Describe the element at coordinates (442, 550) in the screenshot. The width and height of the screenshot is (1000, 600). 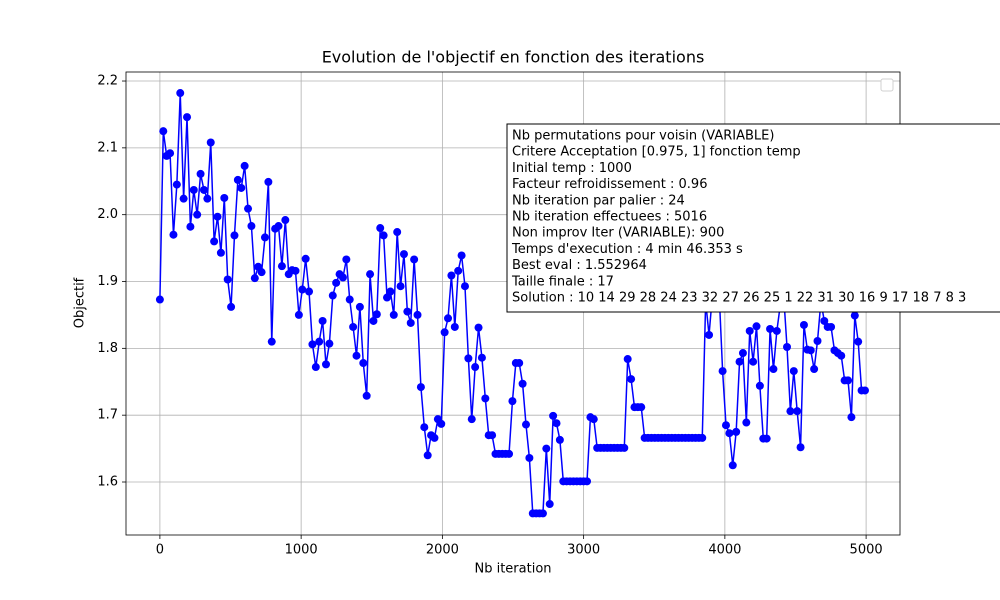
I see `x-tick-label: 2000` at that location.